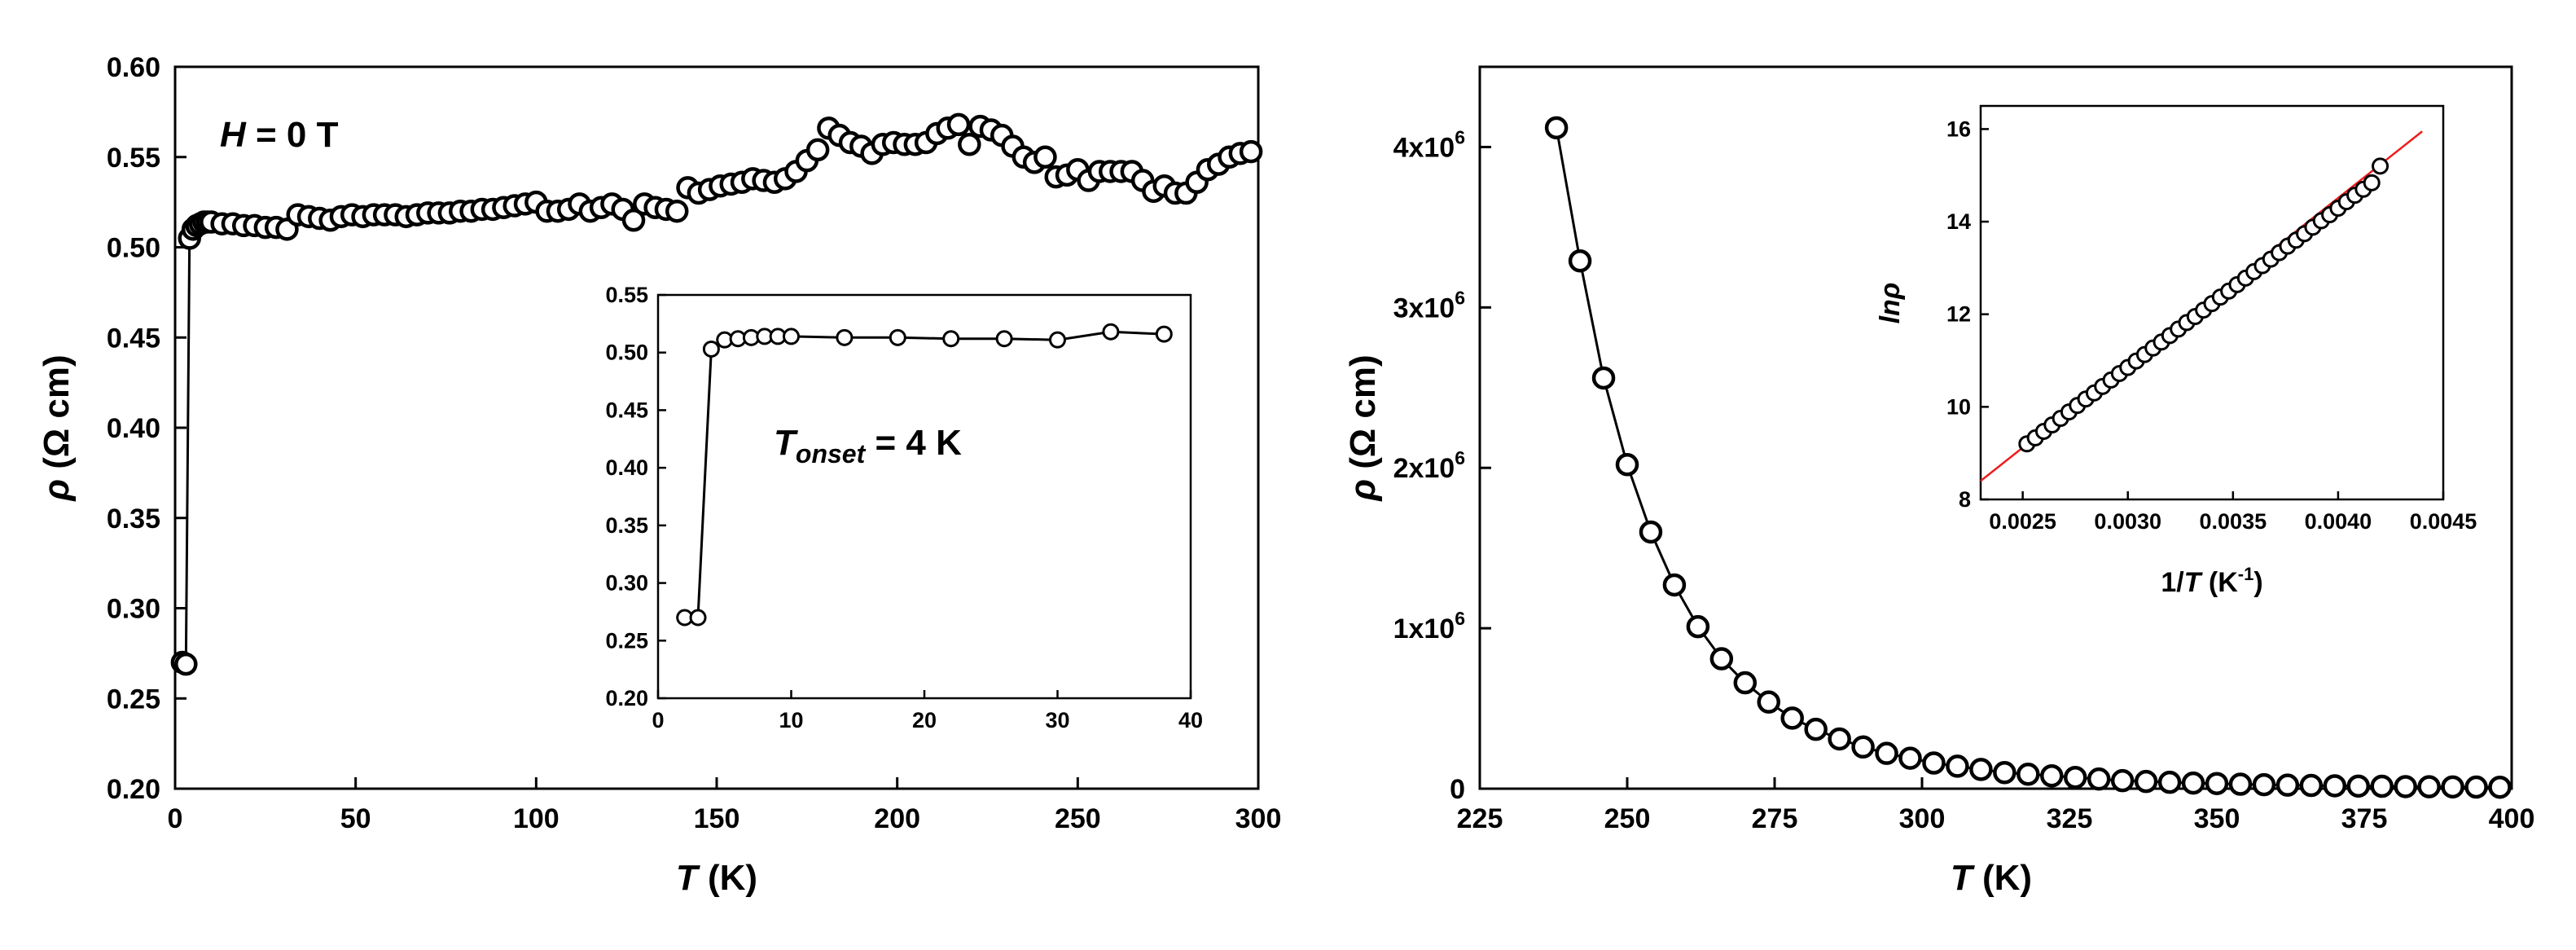 This screenshot has height=950, width=2576. I want to click on x-tick-label: 375, so click(2364, 818).